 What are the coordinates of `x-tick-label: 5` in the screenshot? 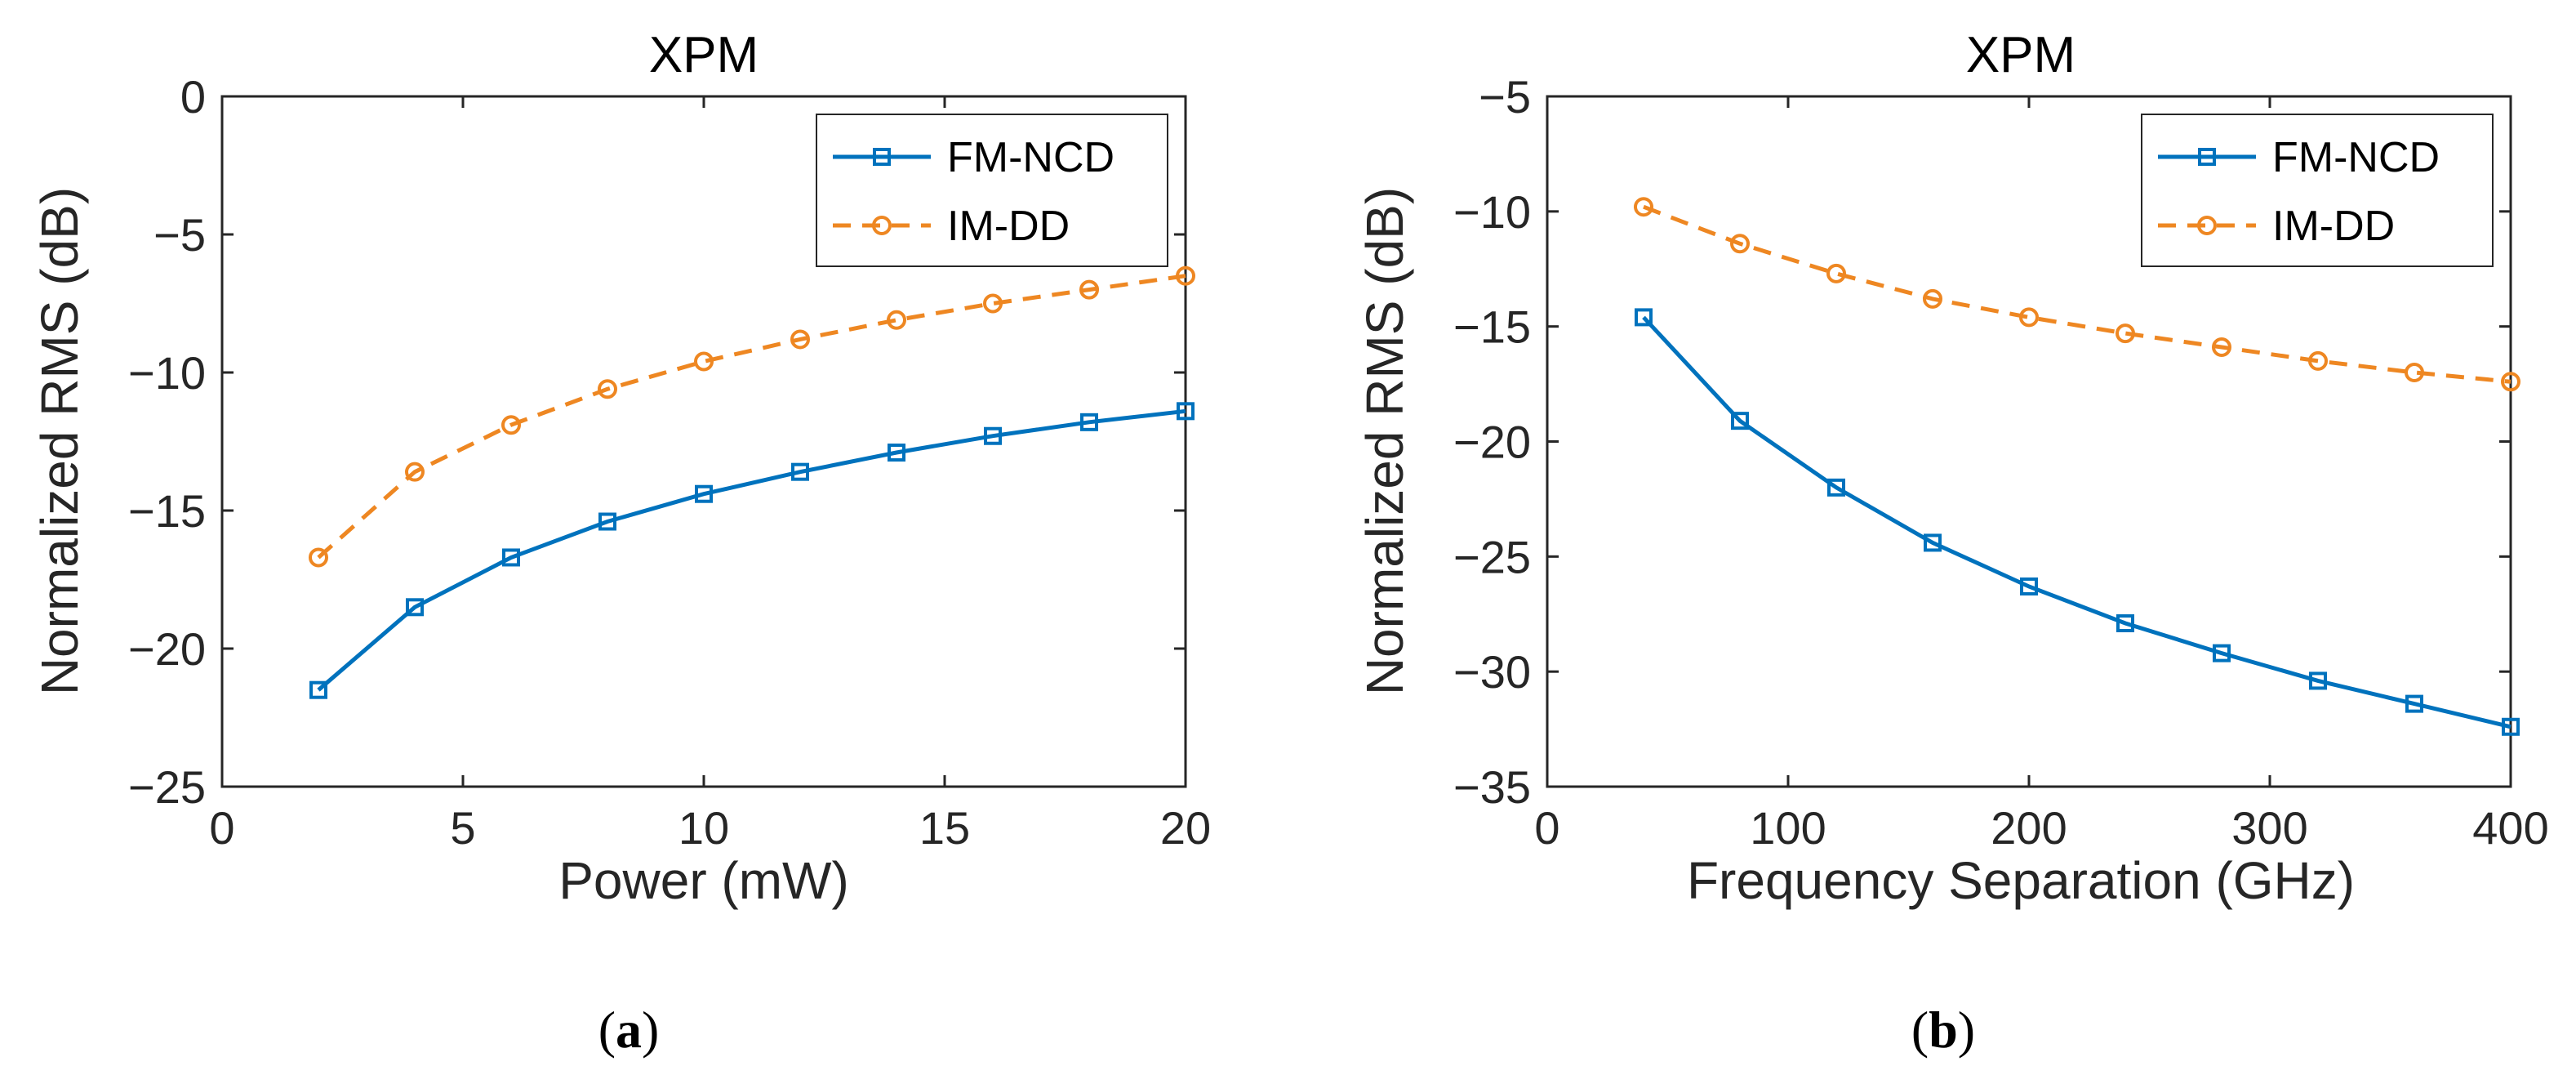 It's located at (462, 828).